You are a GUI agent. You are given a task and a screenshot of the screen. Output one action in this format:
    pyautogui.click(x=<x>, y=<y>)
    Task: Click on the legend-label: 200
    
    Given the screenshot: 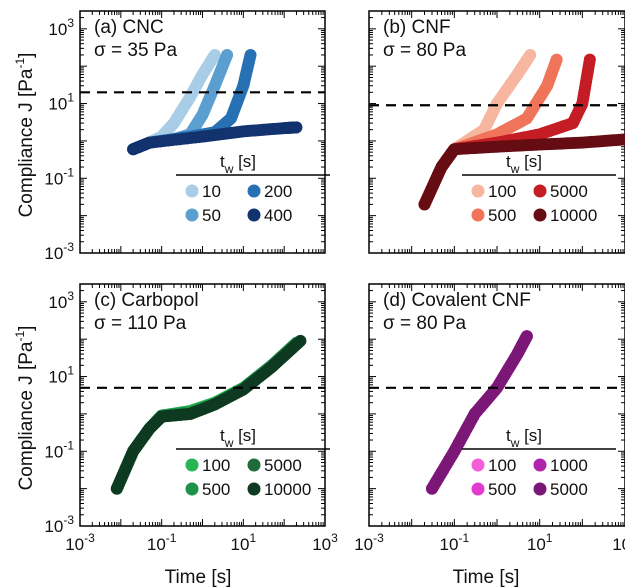 What is the action you would take?
    pyautogui.click(x=278, y=191)
    